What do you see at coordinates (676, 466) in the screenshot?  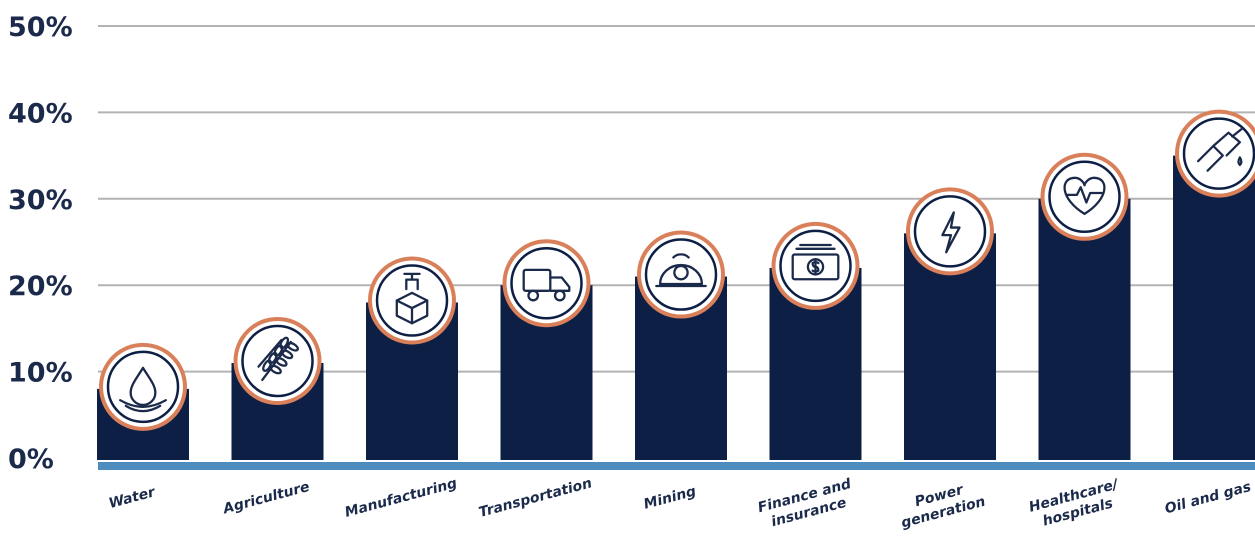 I see `x-axis-baseline` at bounding box center [676, 466].